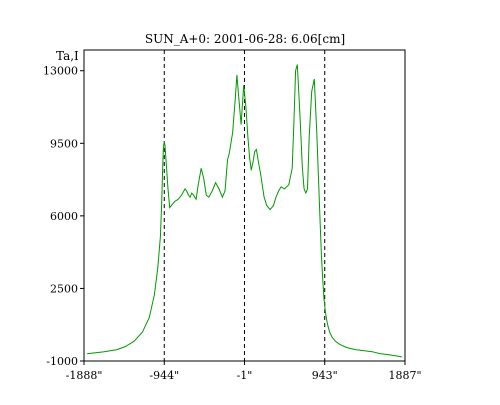  What do you see at coordinates (325, 375) in the screenshot?
I see `x-tick-label: 943"` at bounding box center [325, 375].